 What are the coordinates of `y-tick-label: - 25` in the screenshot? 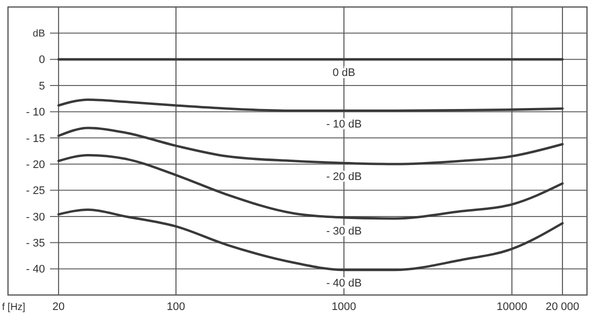 It's located at (35, 191).